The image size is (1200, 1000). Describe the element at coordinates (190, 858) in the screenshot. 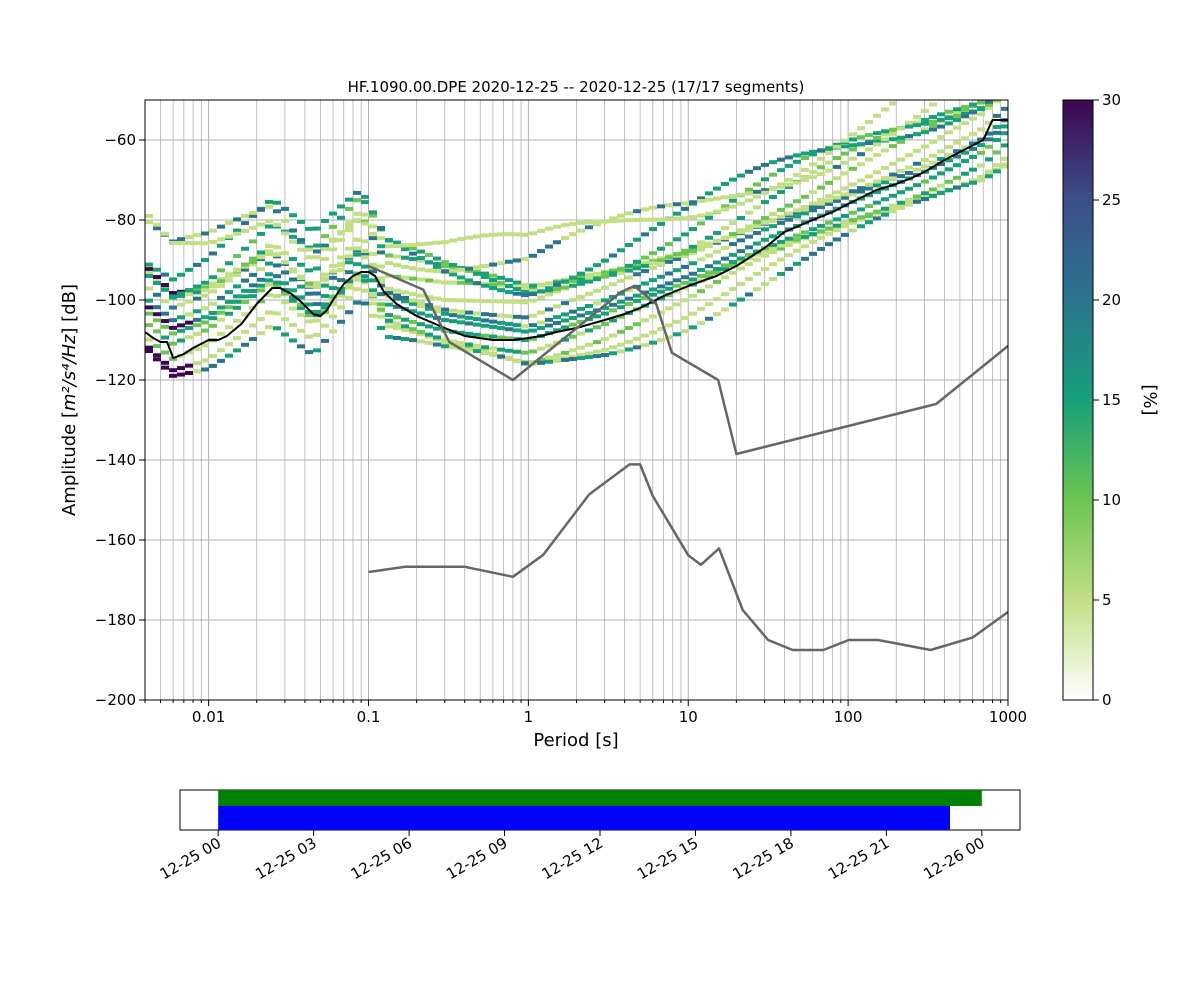

I see `time-tick-label: 12-25 00` at that location.